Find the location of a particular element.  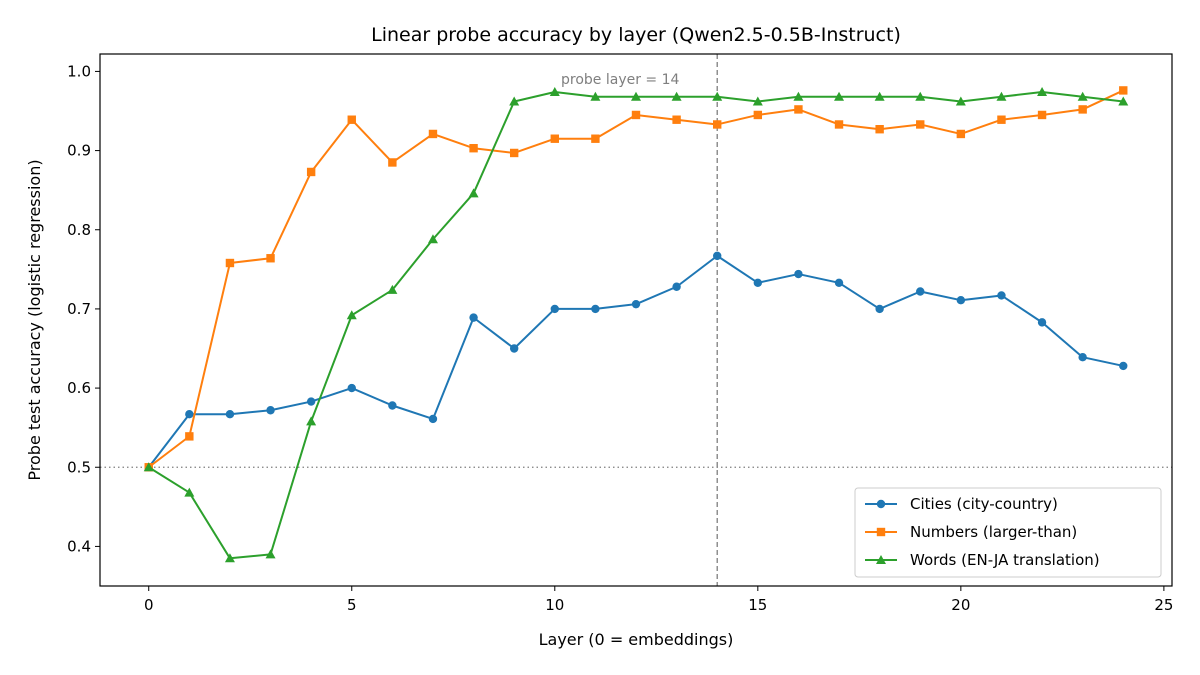

x-tick-label: 5 is located at coordinates (352, 605).